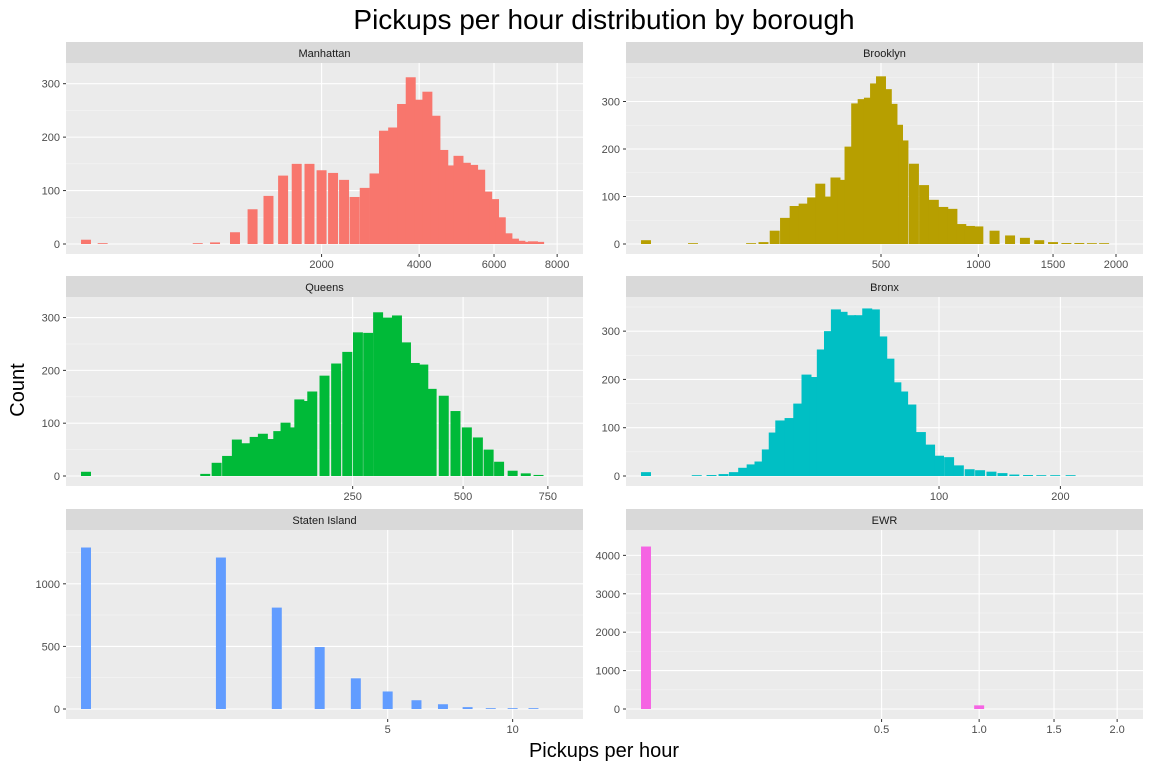 The image size is (1152, 768). Describe the element at coordinates (557, 265) in the screenshot. I see `x-tick-label: 8000` at that location.